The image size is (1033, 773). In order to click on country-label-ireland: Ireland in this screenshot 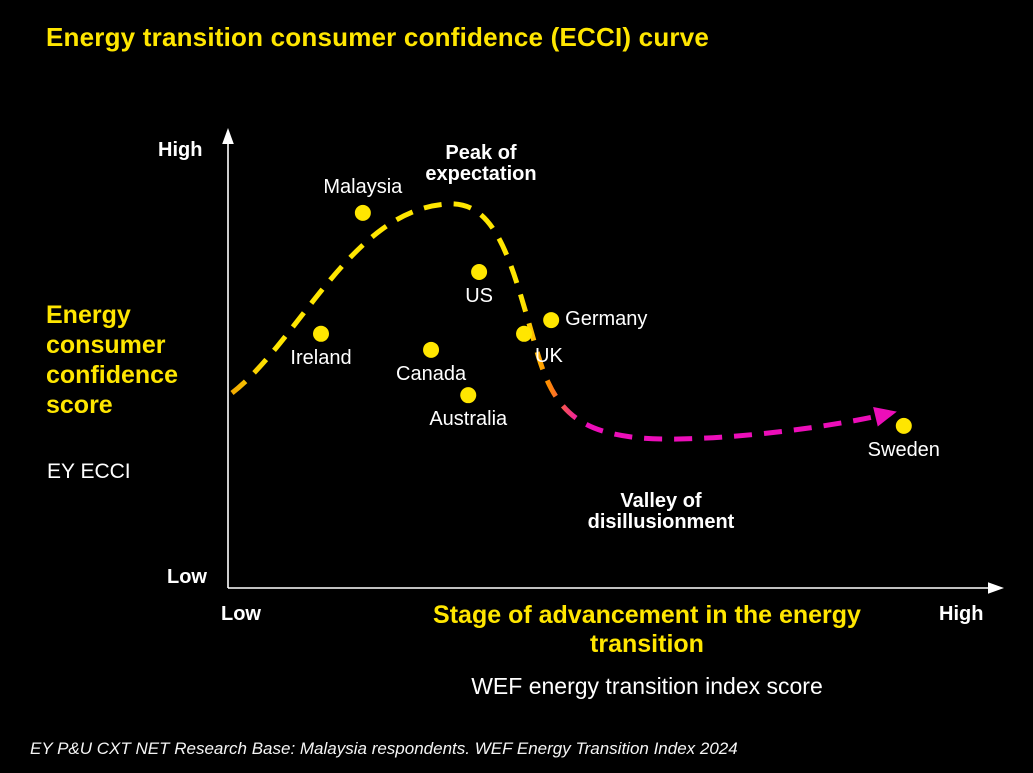, I will do `click(321, 357)`.